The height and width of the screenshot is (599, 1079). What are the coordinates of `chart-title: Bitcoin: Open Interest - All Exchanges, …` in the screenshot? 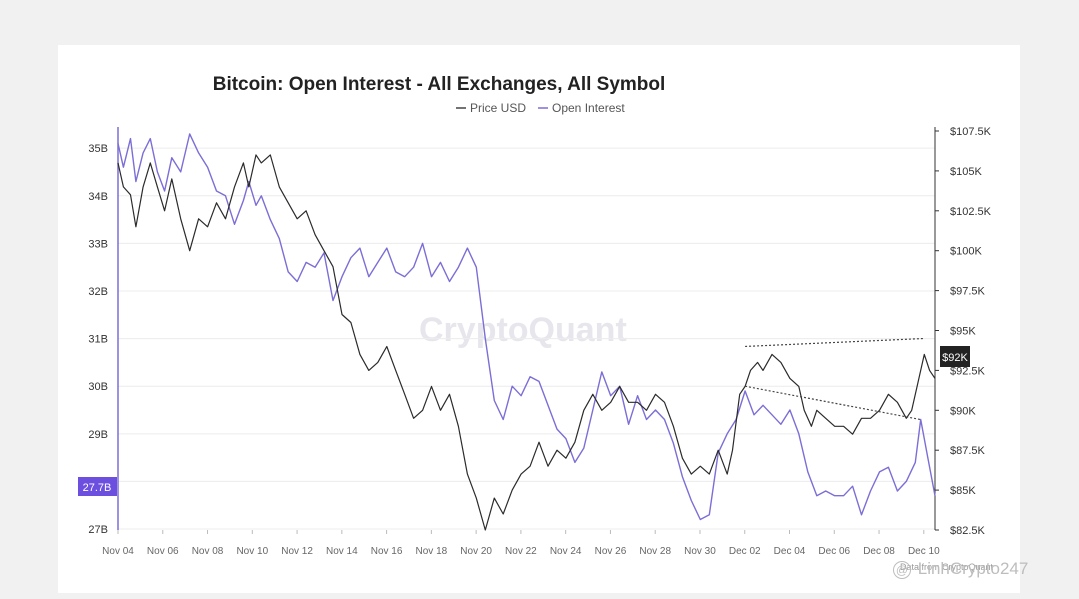 It's located at (439, 84).